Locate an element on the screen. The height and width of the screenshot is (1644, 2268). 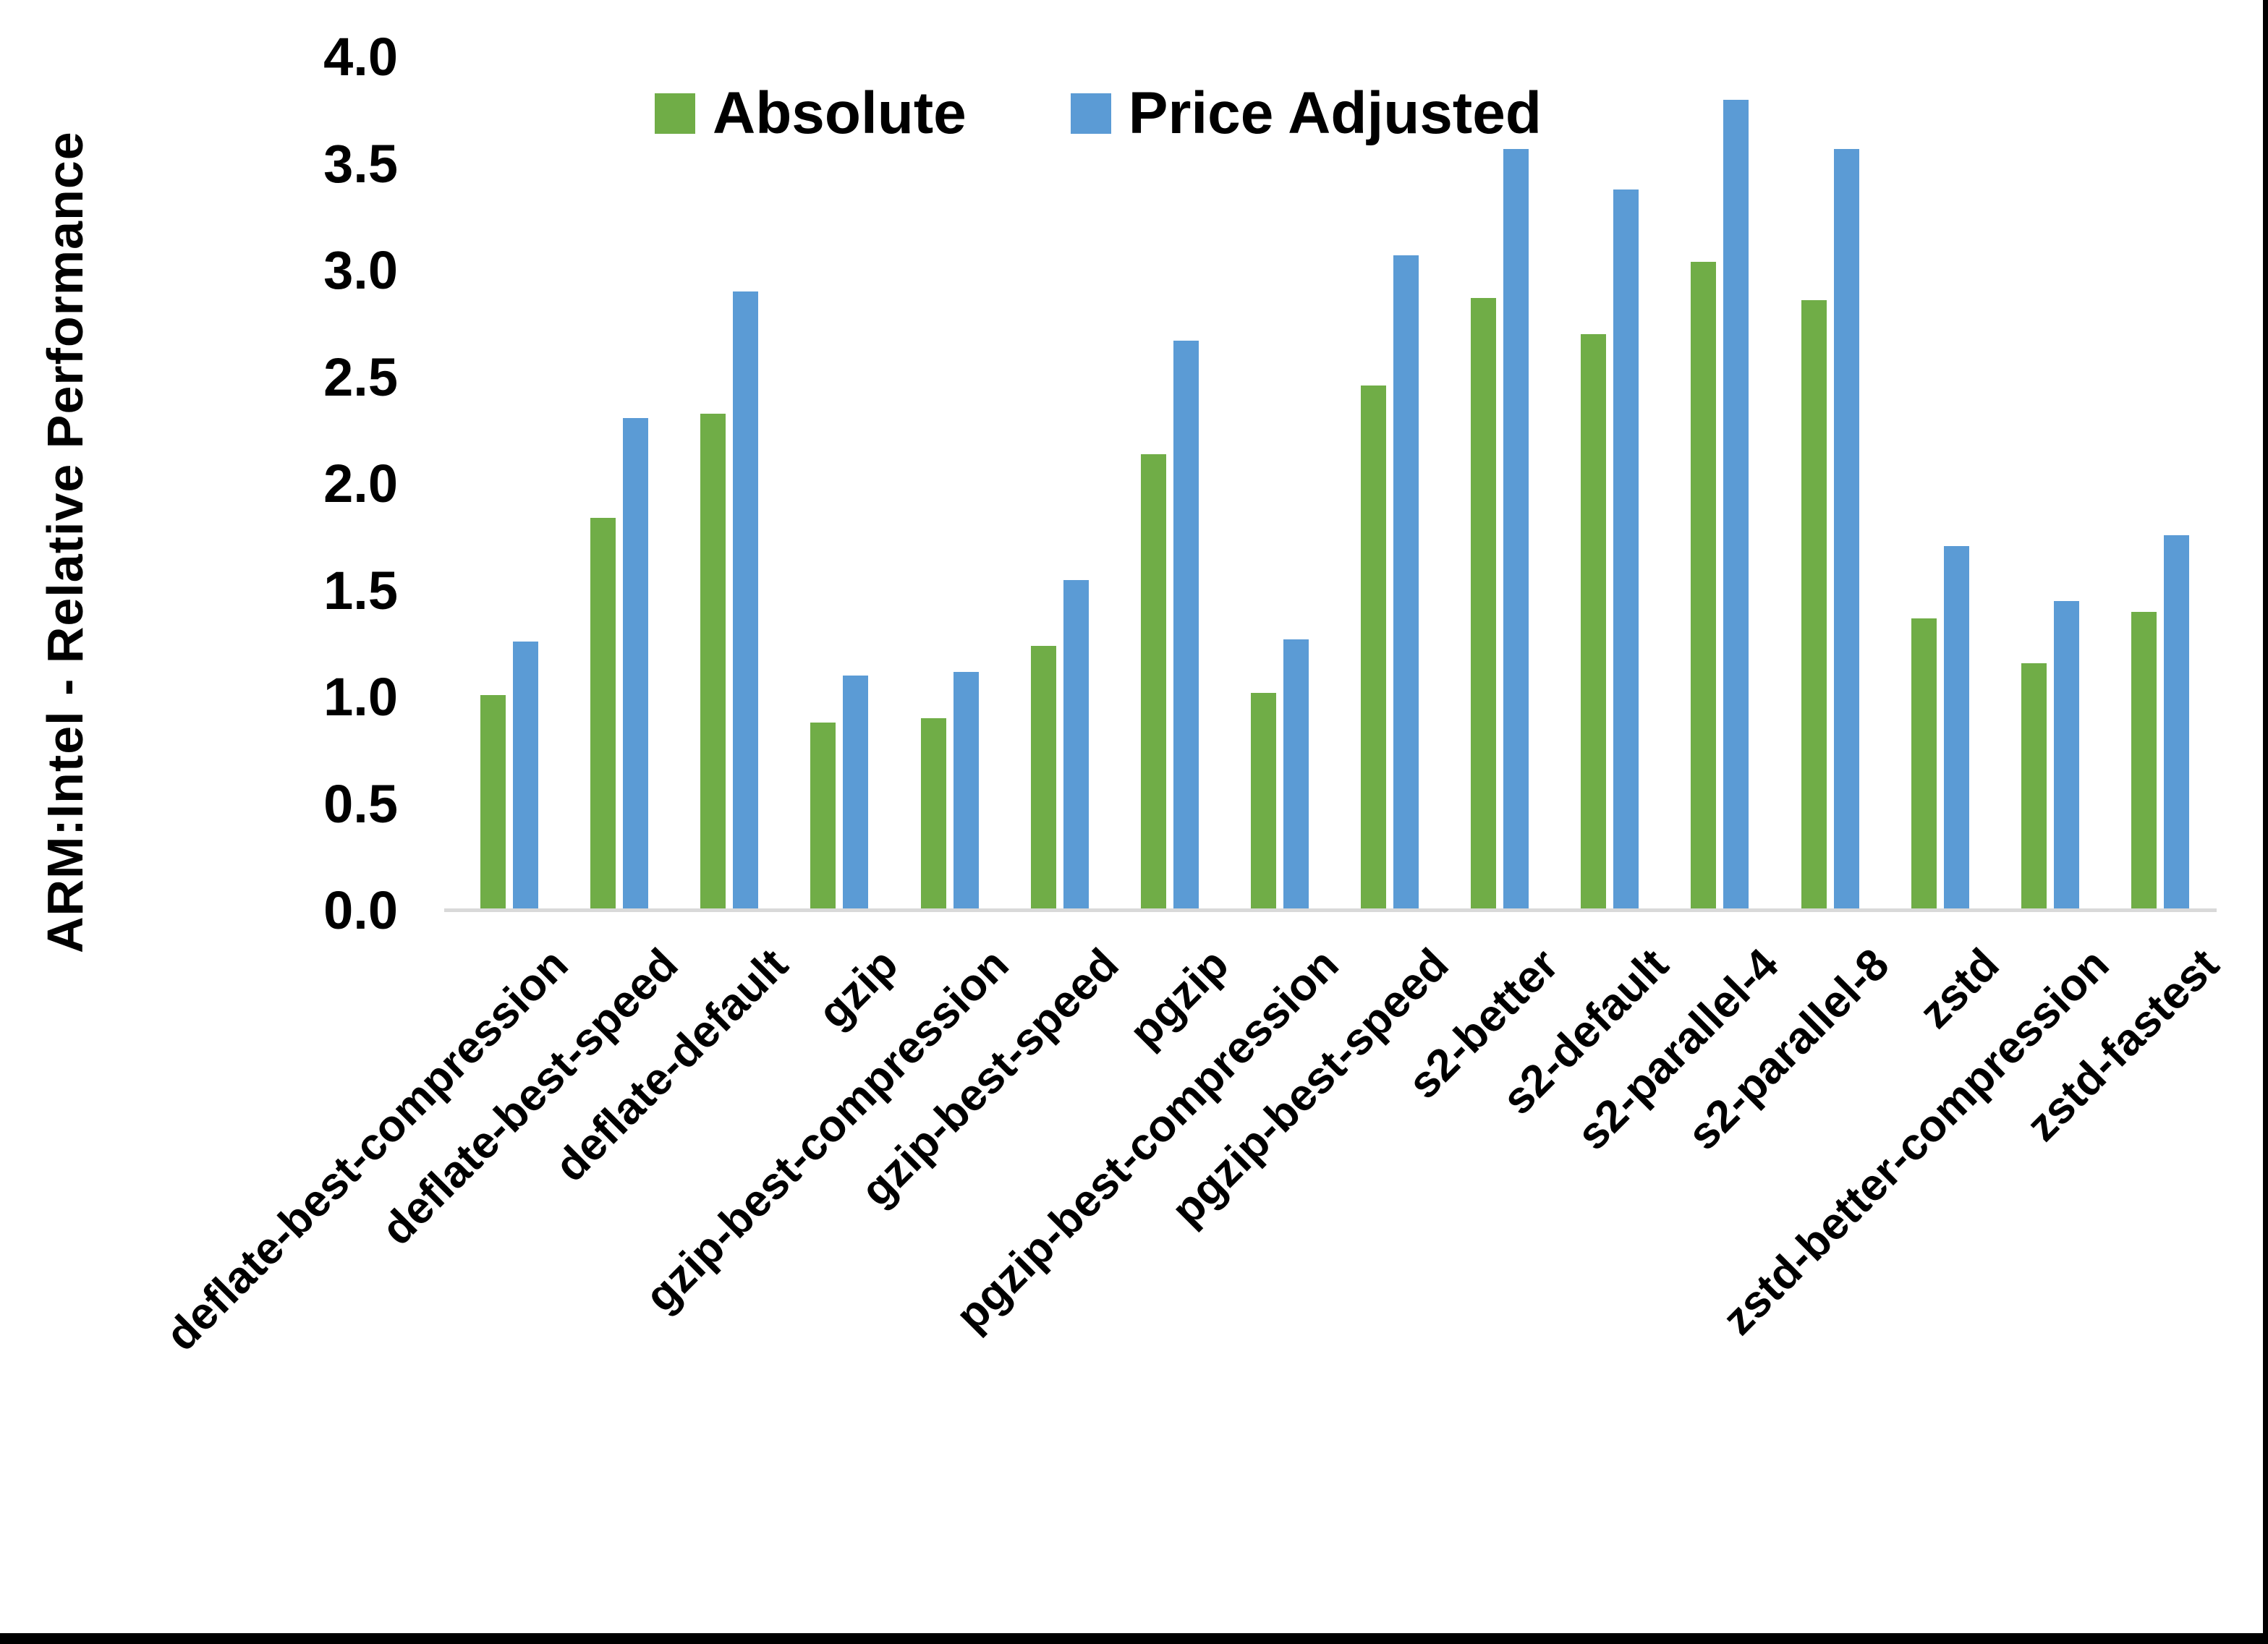
bar-absolute-deflate-best-speed is located at coordinates (603, 714).